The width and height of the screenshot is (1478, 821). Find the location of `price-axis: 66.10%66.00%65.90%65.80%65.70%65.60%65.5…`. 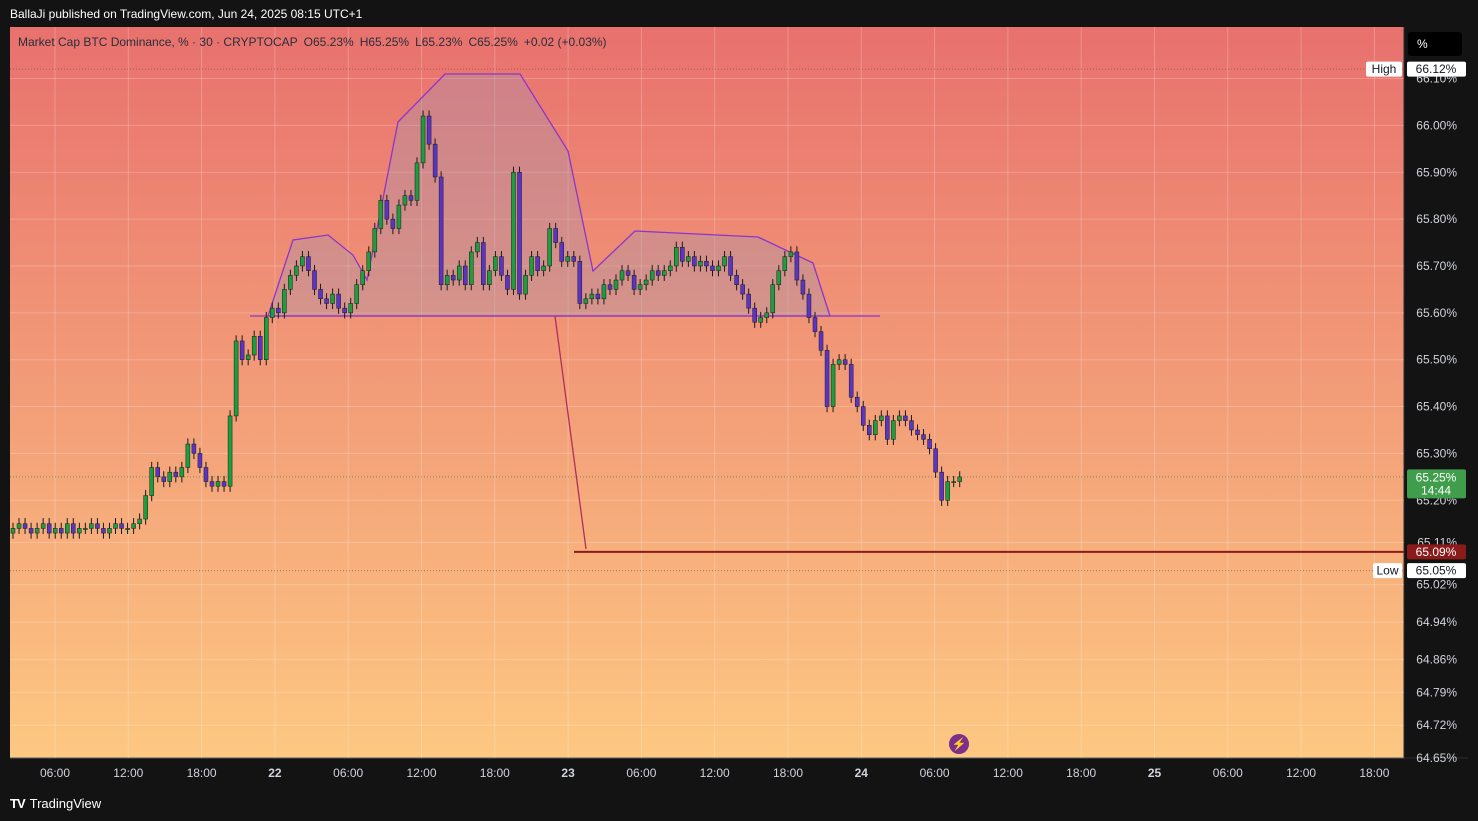

price-axis: 66.10%66.00%65.90%65.80%65.70%65.60%65.5… is located at coordinates (1436, 418).